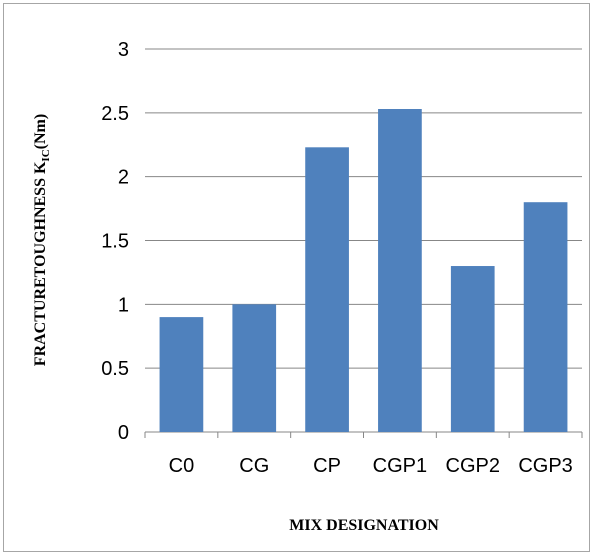 The image size is (595, 557). Describe the element at coordinates (40, 263) in the screenshot. I see `y-axis-title-main: FRACTURETOUGHNESS K` at that location.